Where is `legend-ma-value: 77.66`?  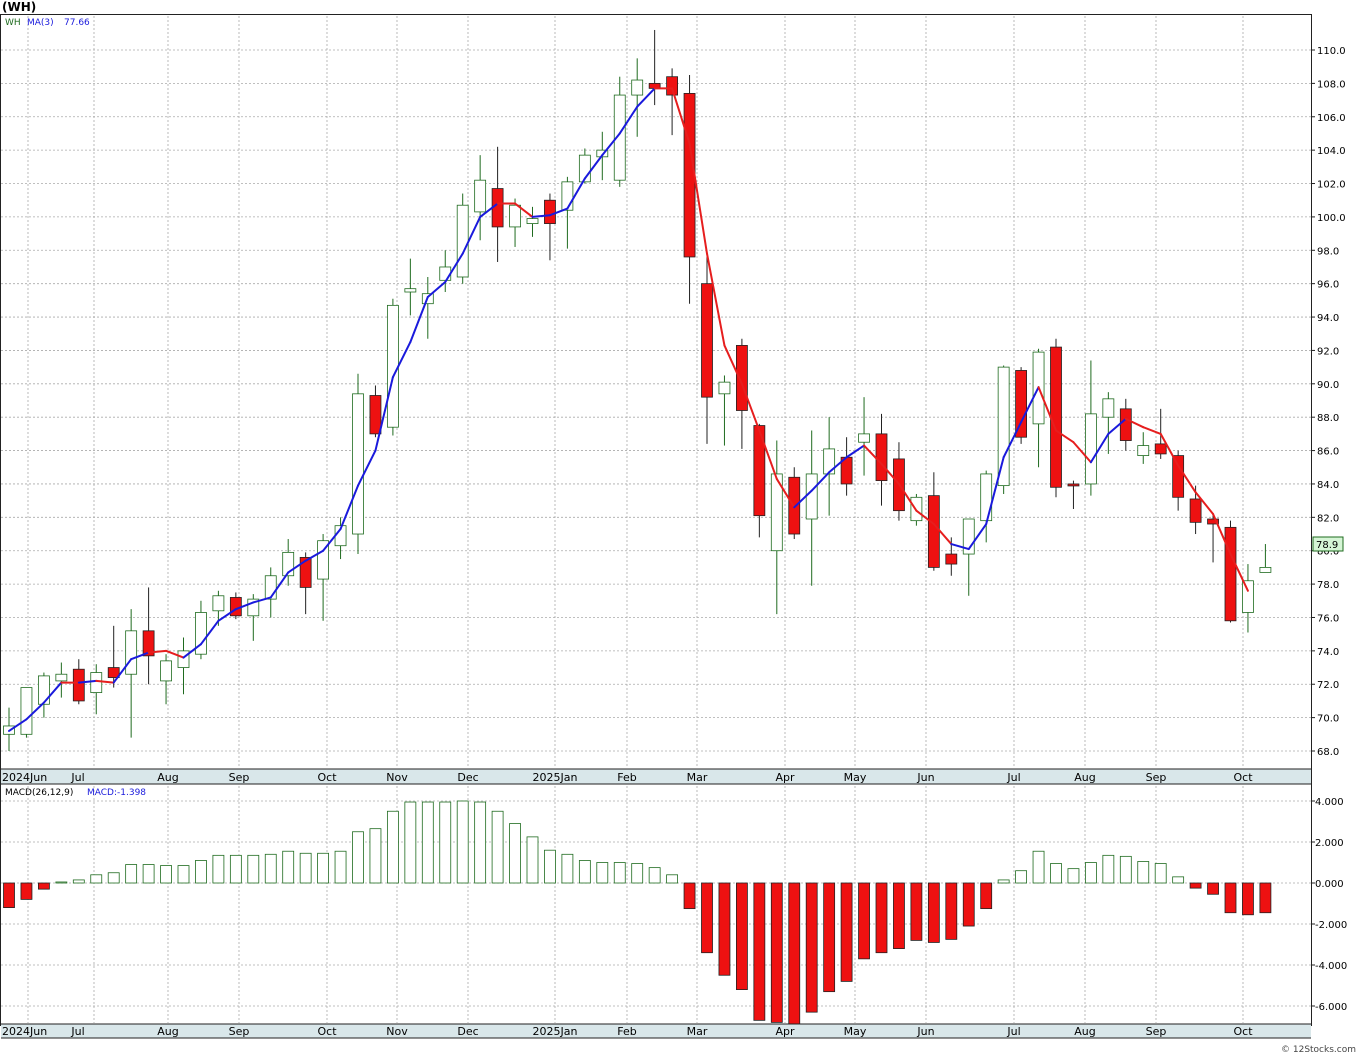 legend-ma-value: 77.66 is located at coordinates (77, 23).